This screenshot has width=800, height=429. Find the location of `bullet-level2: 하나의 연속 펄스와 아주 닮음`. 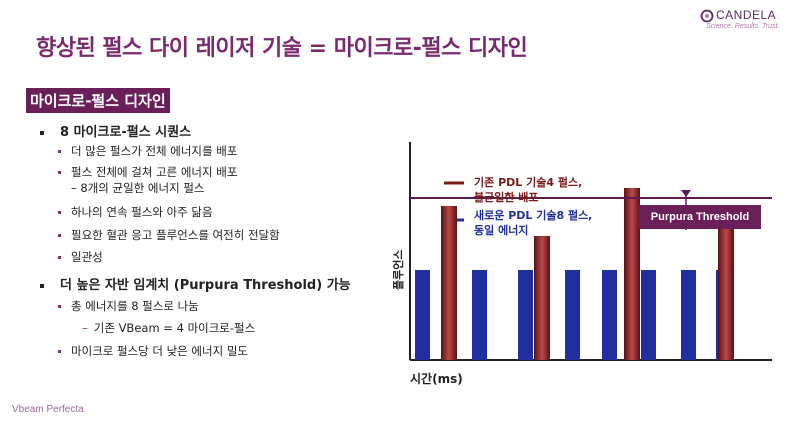

bullet-level2: 하나의 연속 펄스와 아주 닮음 is located at coordinates (135, 212).